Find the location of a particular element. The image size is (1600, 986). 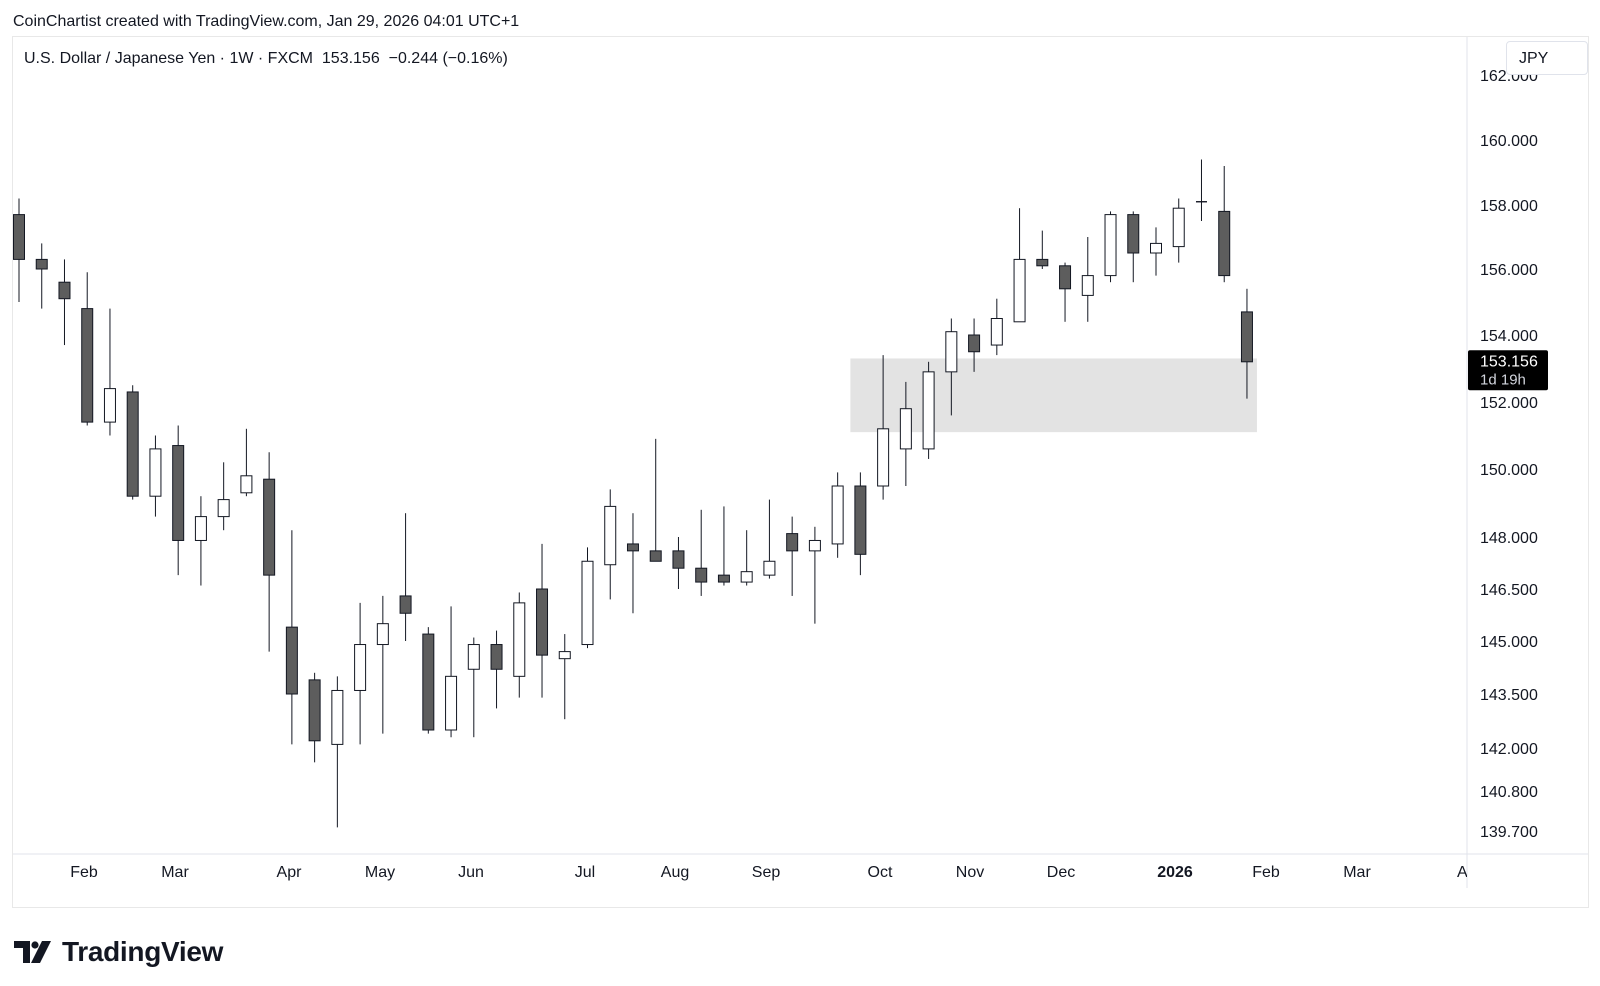

price-tick-label: 150.000 is located at coordinates (1509, 470).